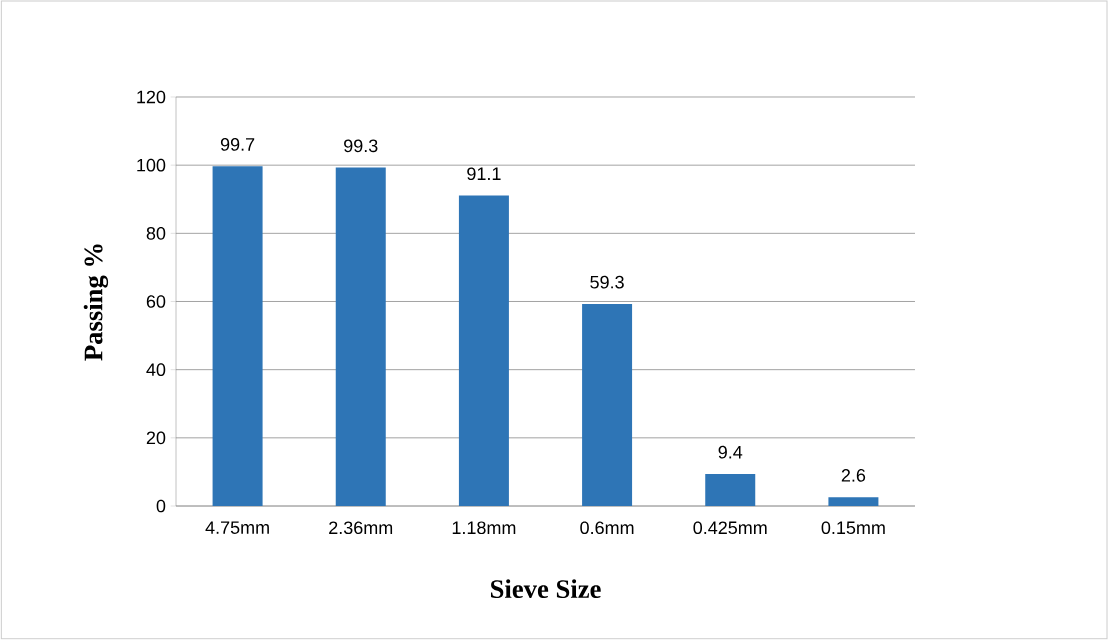 The height and width of the screenshot is (640, 1108). What do you see at coordinates (484, 174) in the screenshot?
I see `data-label: 91.1` at bounding box center [484, 174].